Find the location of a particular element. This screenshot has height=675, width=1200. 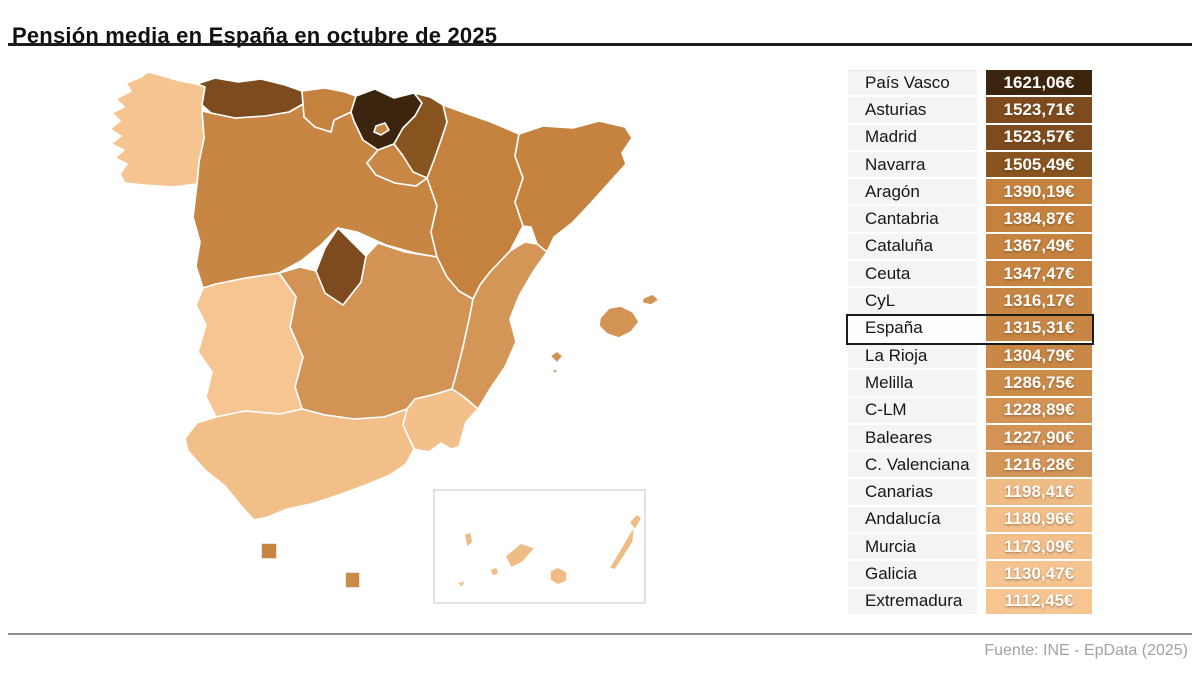

map-region-extremadura is located at coordinates (249, 345).